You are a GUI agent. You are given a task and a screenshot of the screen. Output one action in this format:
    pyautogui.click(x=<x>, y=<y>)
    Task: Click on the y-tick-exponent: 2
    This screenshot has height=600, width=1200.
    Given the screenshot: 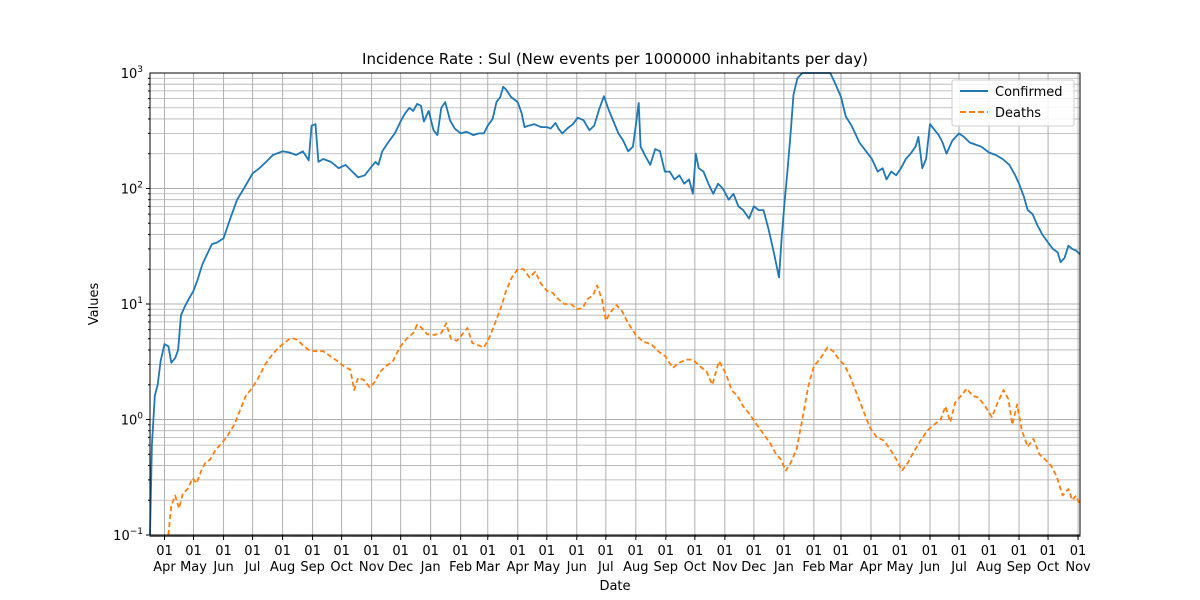 What is the action you would take?
    pyautogui.click(x=140, y=186)
    